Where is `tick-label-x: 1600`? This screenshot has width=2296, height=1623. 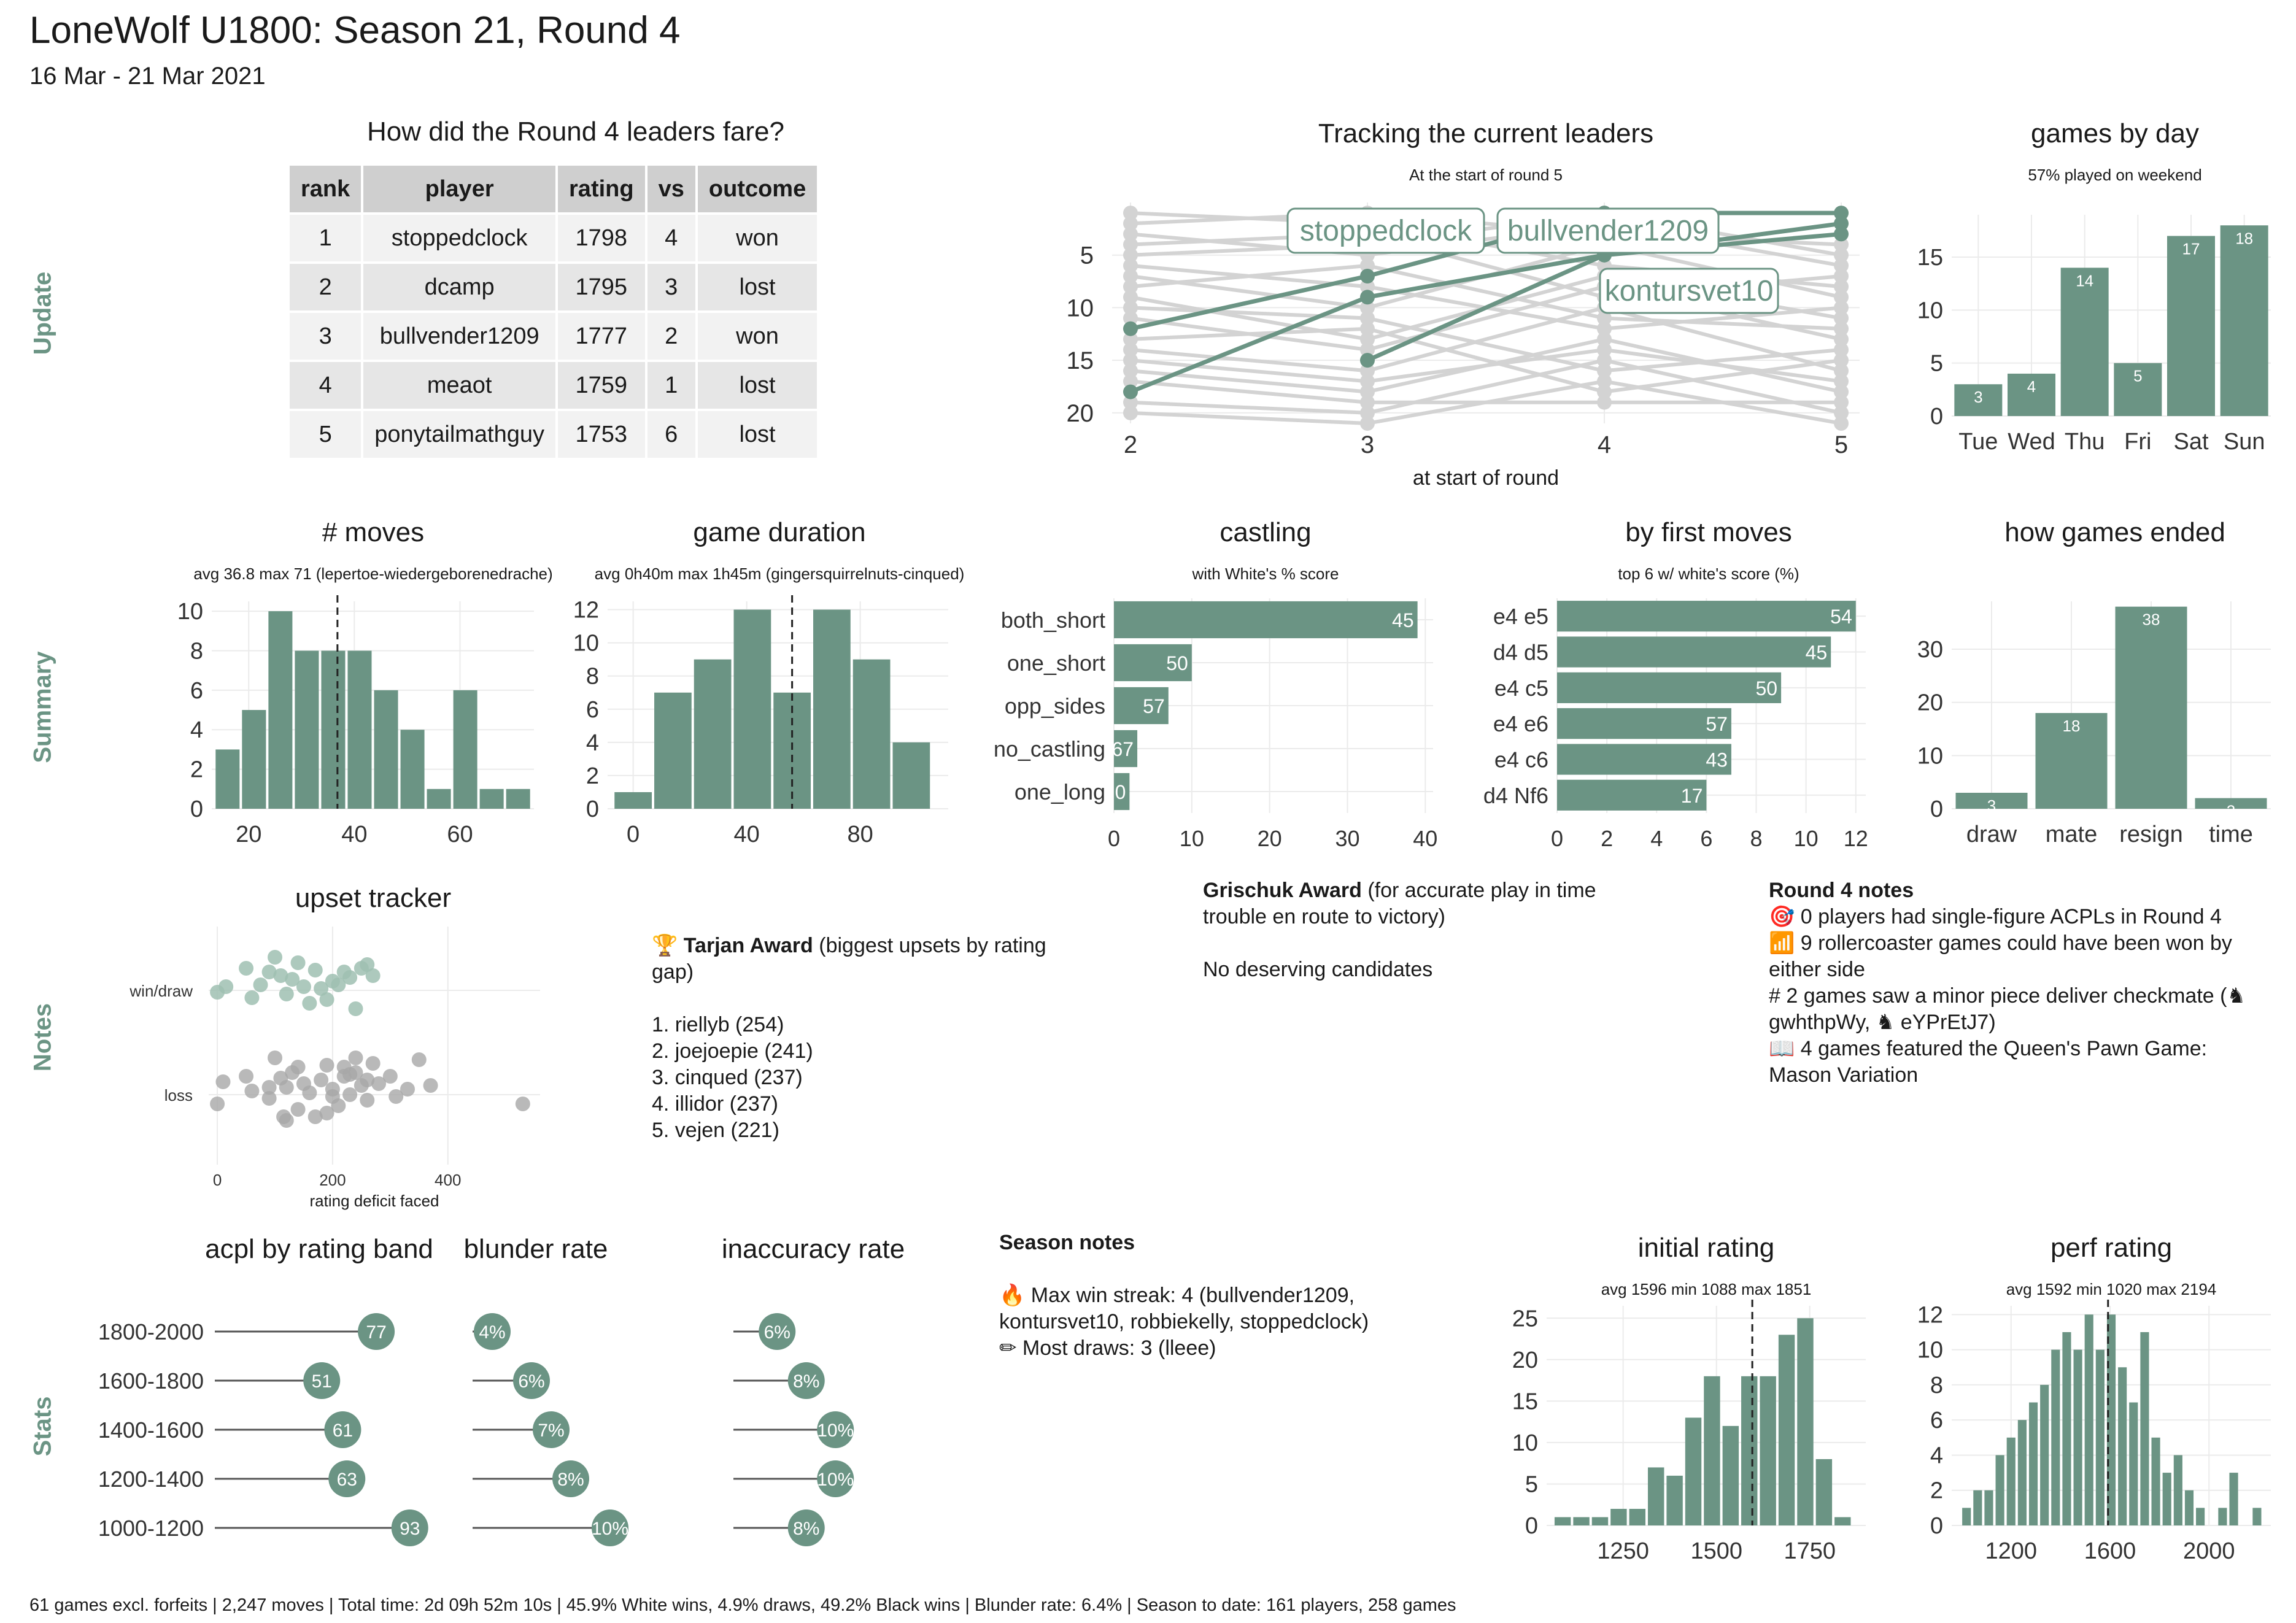
tick-label-x: 1600 is located at coordinates (2110, 1551).